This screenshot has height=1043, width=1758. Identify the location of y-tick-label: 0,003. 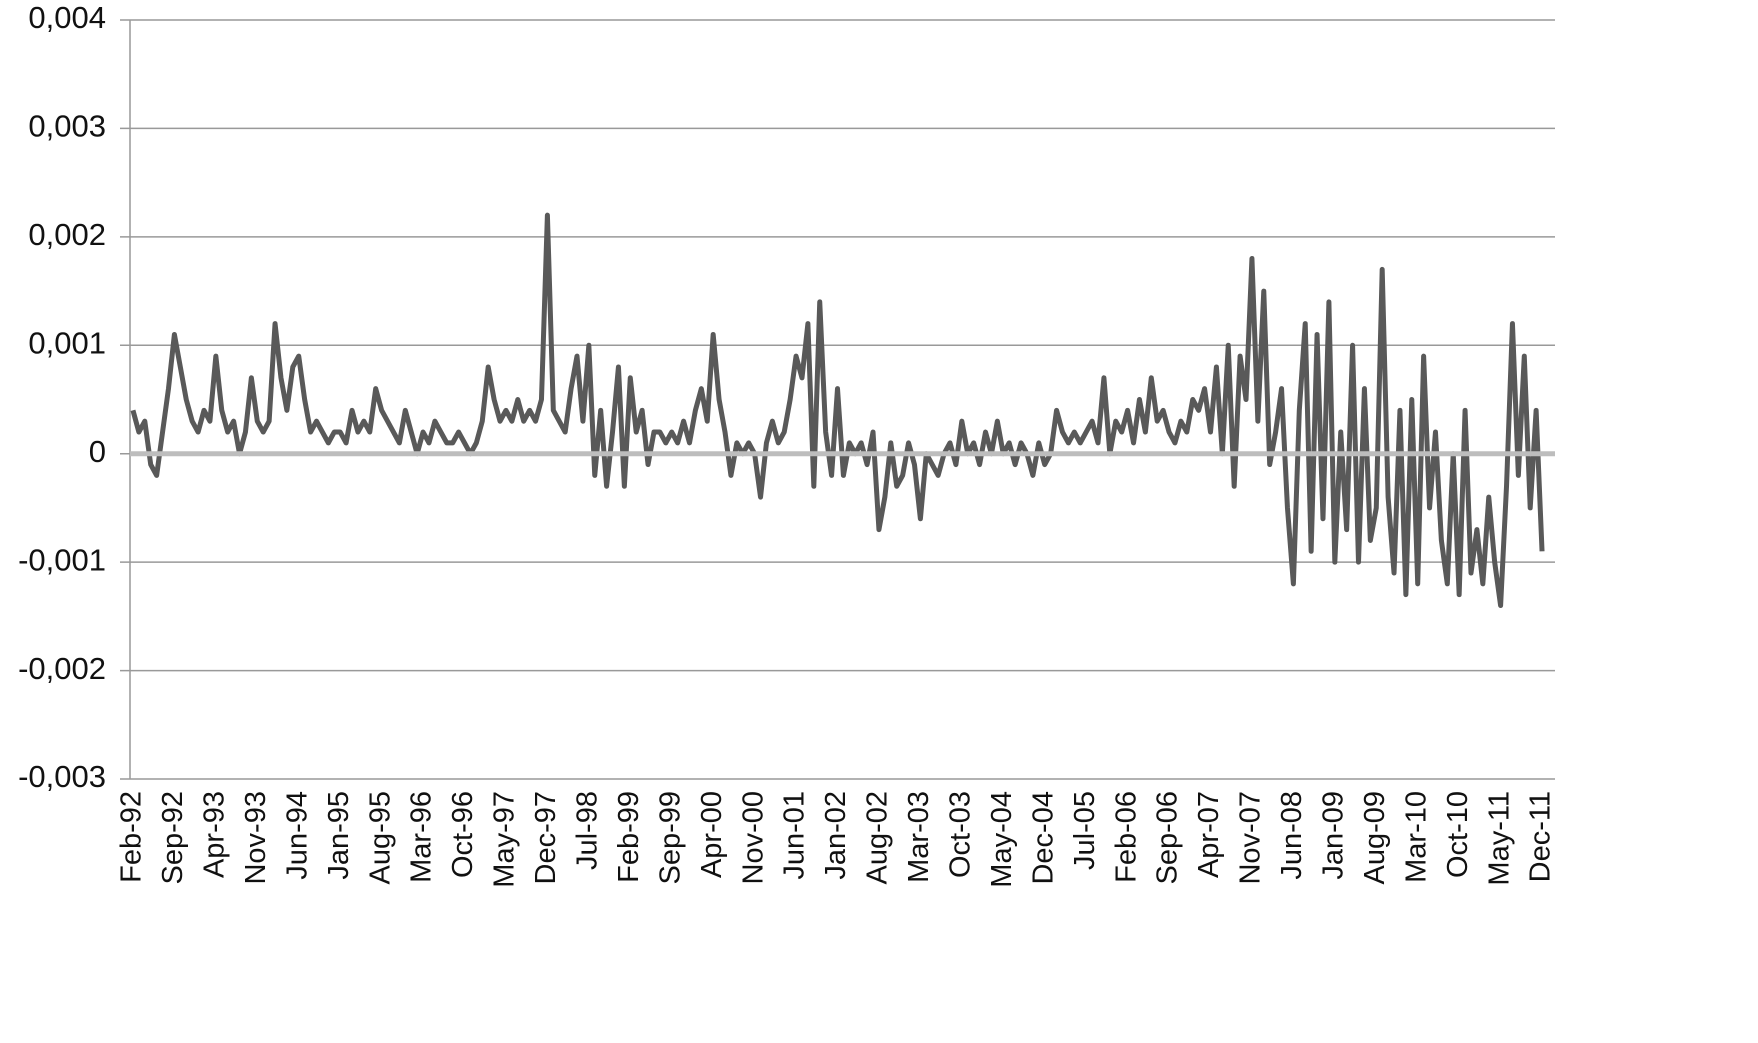
(67, 126).